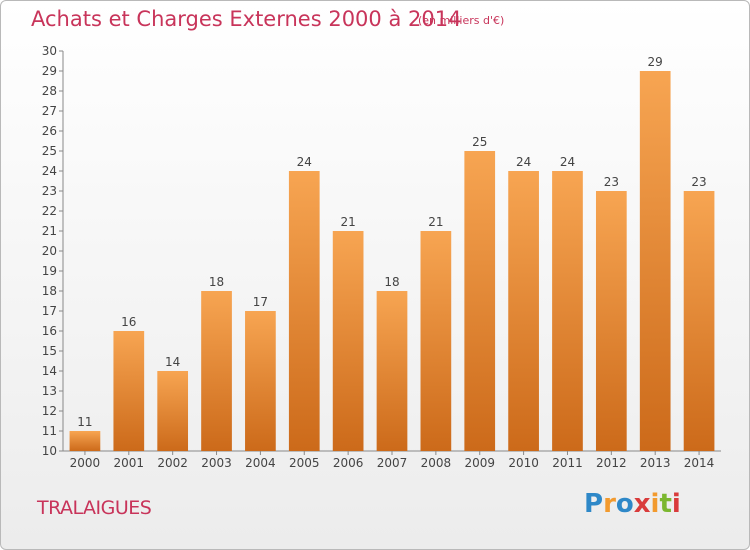  What do you see at coordinates (49, 191) in the screenshot?
I see `y-tick-label: 23` at bounding box center [49, 191].